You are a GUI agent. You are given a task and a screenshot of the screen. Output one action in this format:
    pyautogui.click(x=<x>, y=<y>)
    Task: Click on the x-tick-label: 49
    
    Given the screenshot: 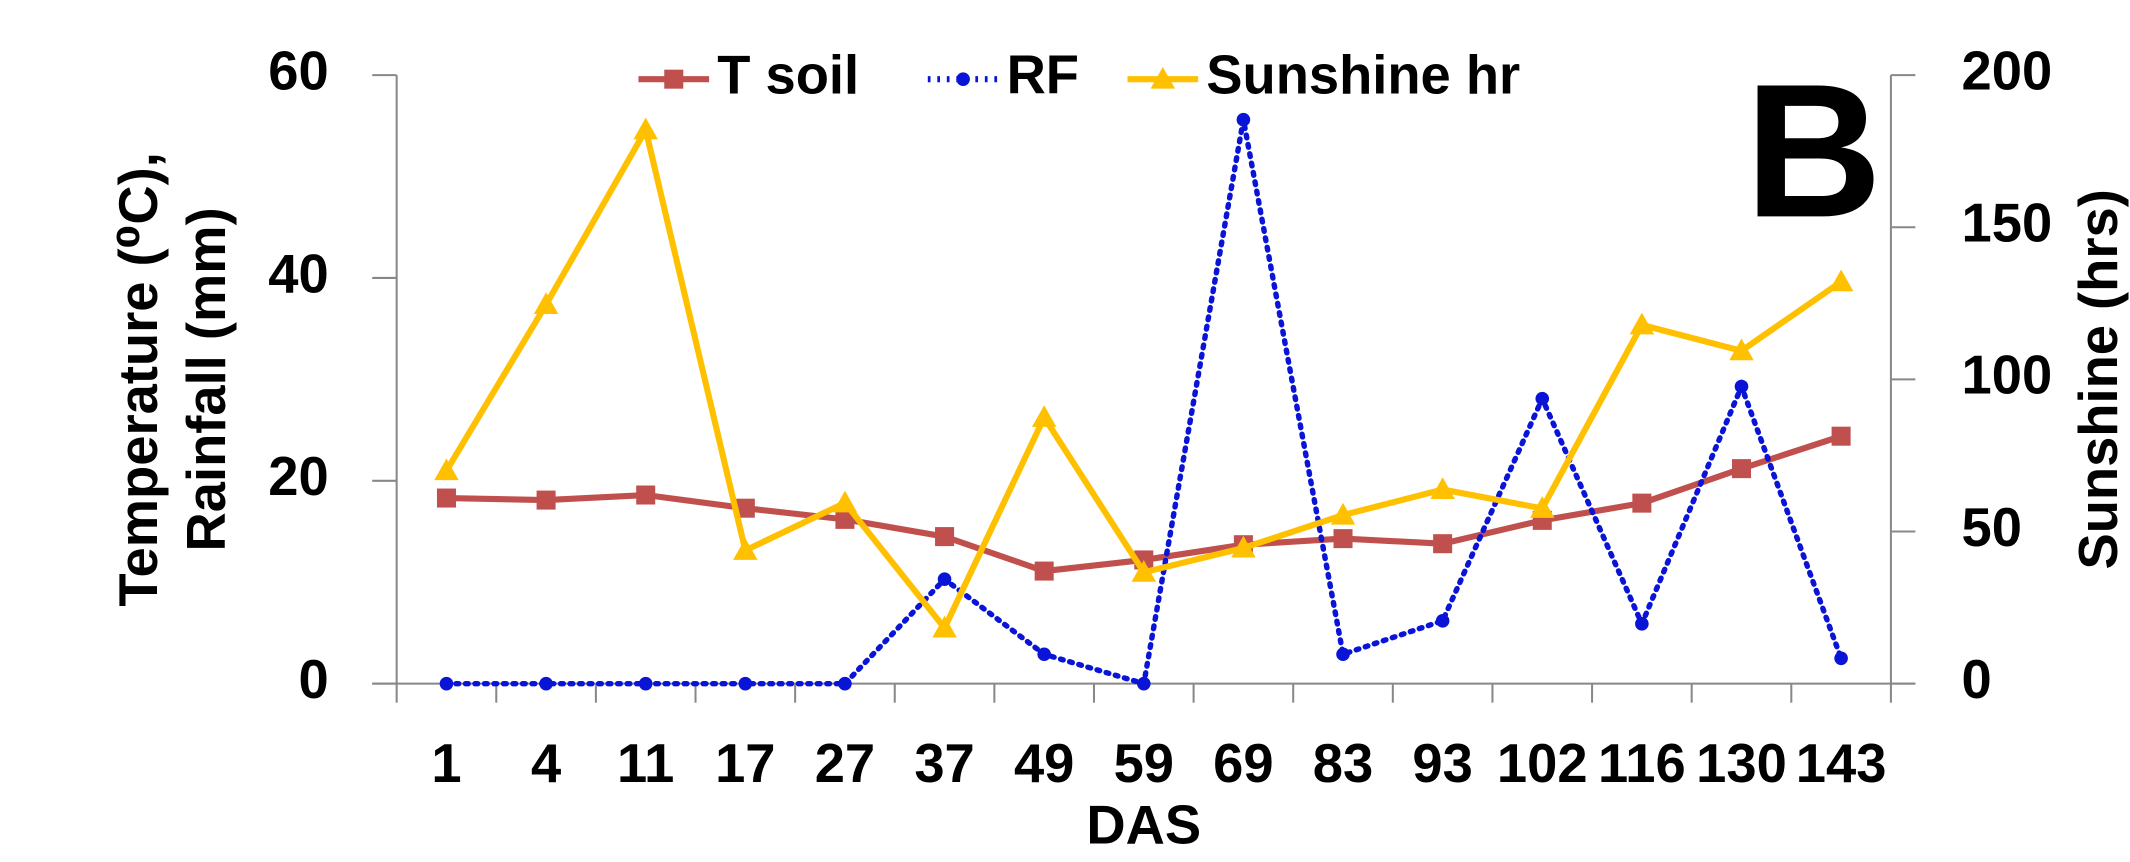 What is the action you would take?
    pyautogui.click(x=1044, y=763)
    